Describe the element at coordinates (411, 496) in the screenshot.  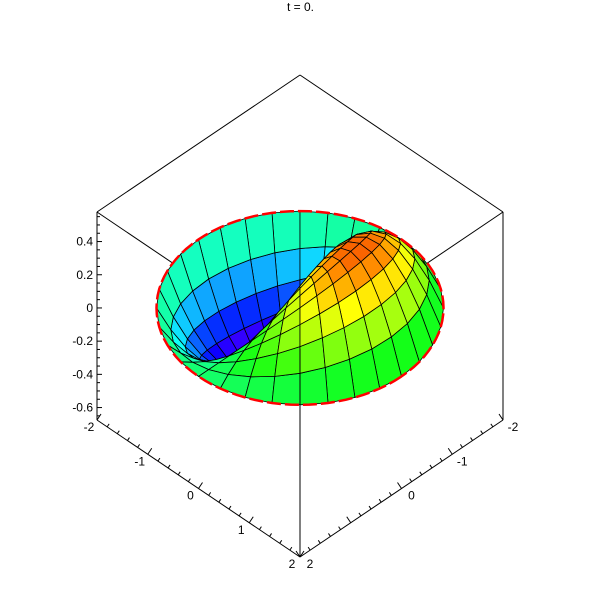
I see `y-tick-label: 0` at that location.